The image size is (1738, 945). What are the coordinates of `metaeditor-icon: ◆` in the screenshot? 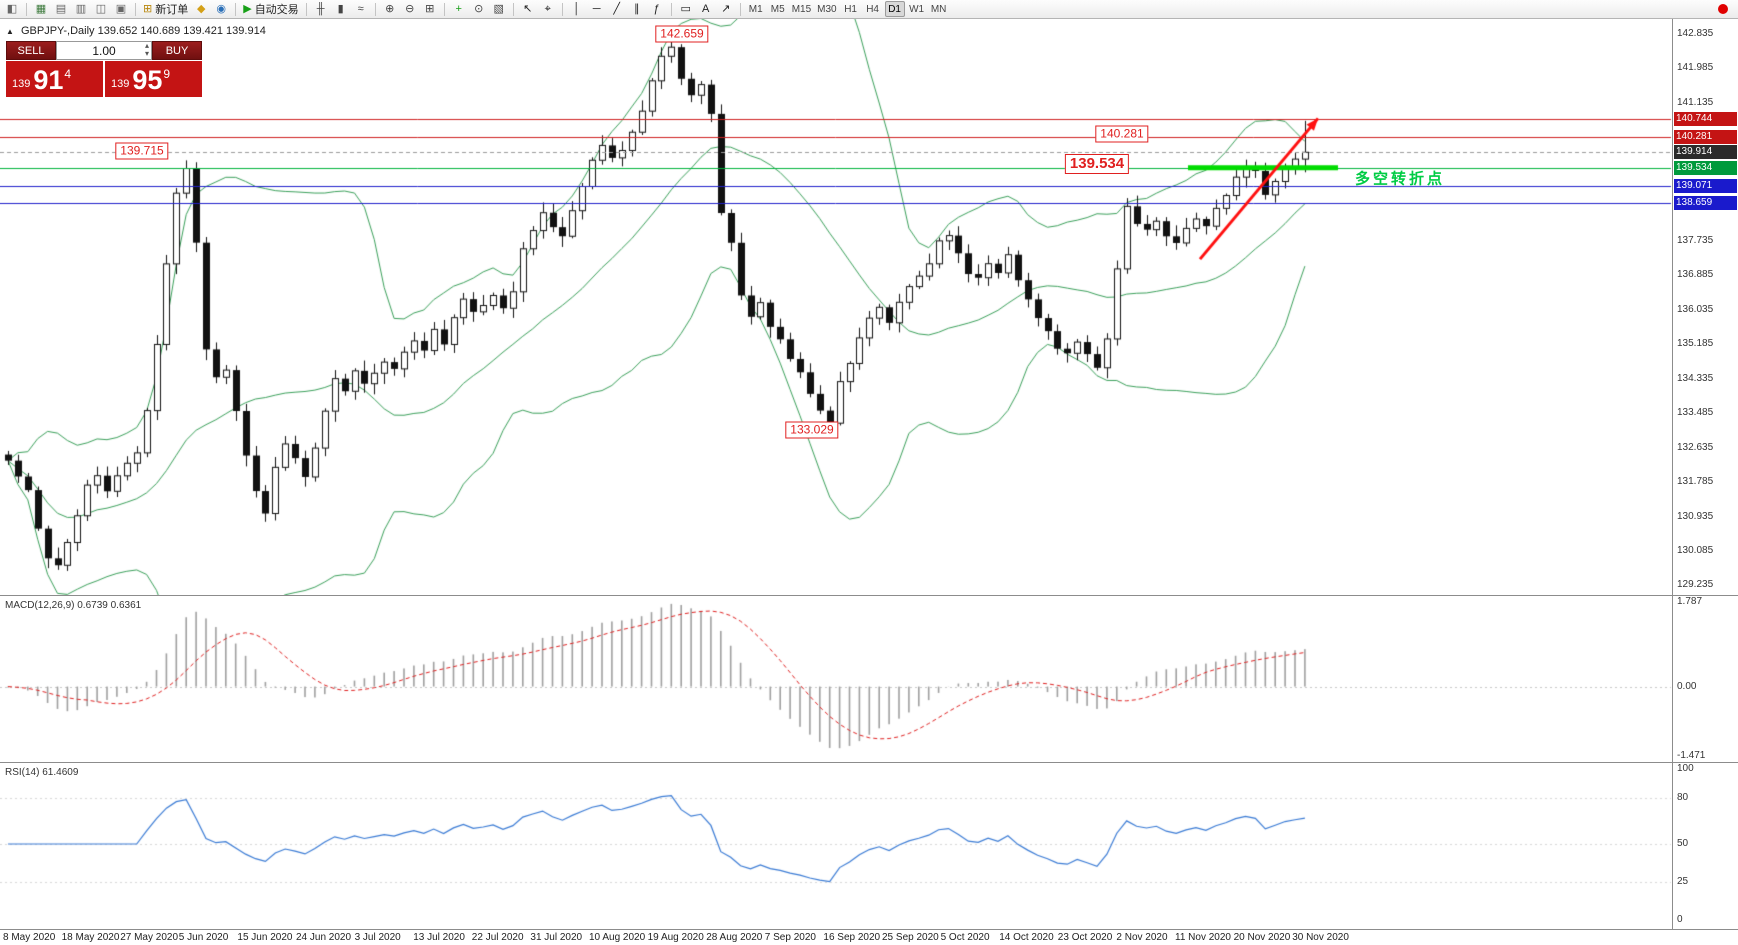 It's located at (201, 9).